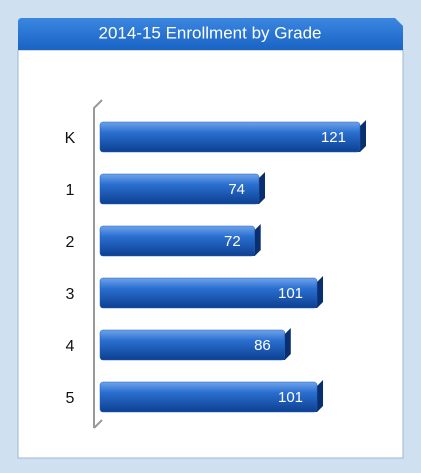  What do you see at coordinates (232, 241) in the screenshot?
I see `value-label: 72` at bounding box center [232, 241].